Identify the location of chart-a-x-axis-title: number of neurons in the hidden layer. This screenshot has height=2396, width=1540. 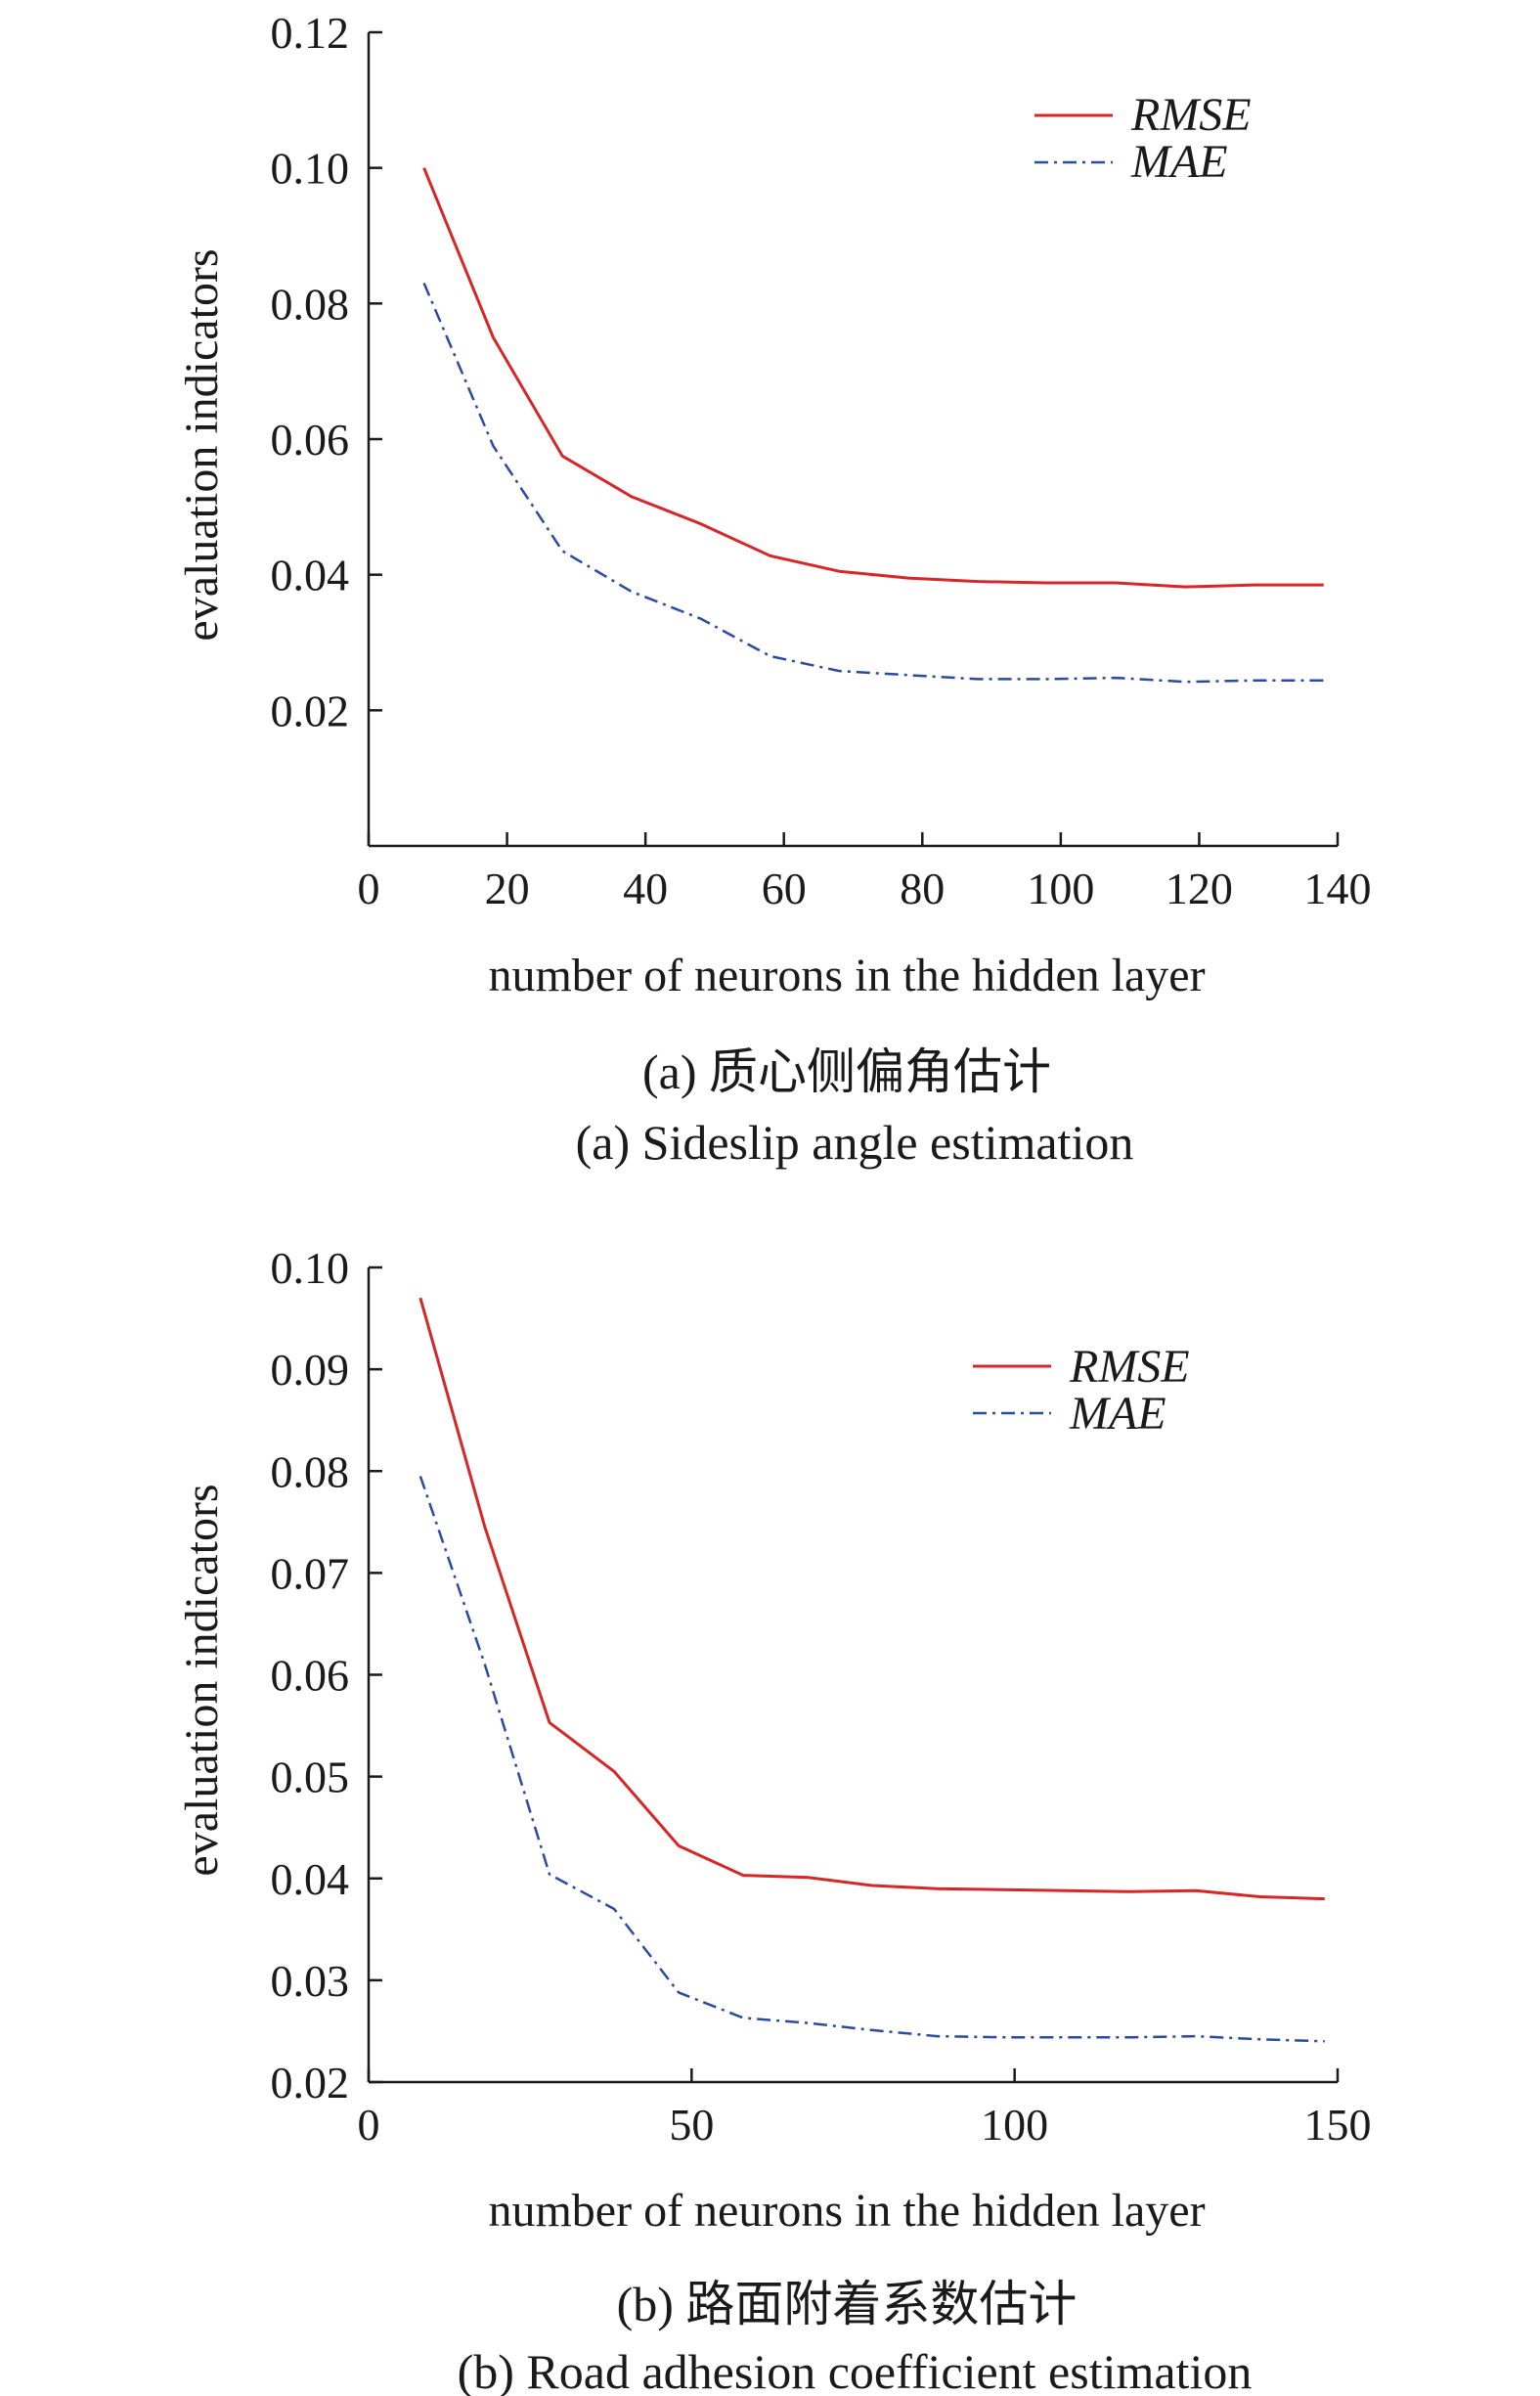
(846, 975).